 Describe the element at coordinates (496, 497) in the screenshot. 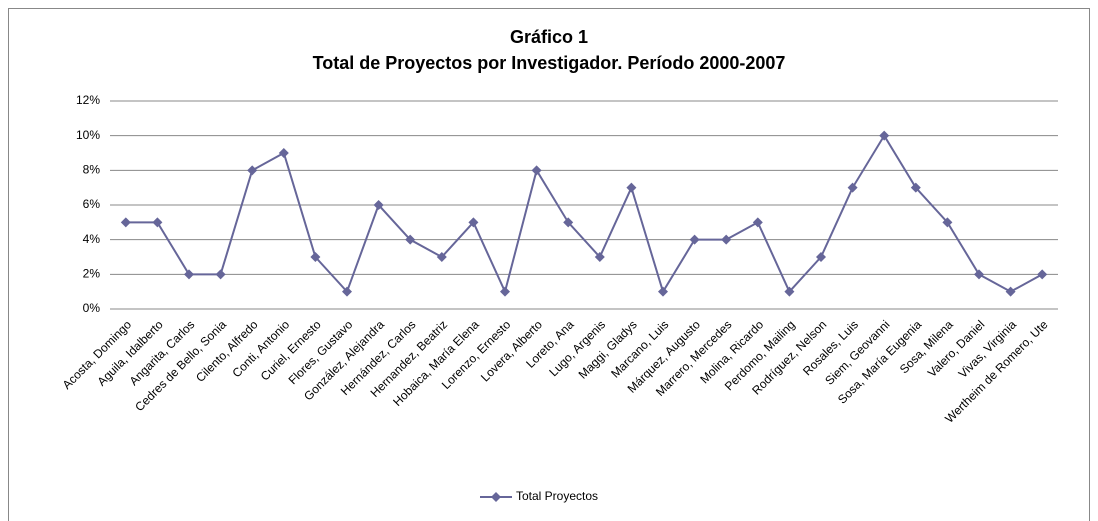

I see `legend-marker` at that location.